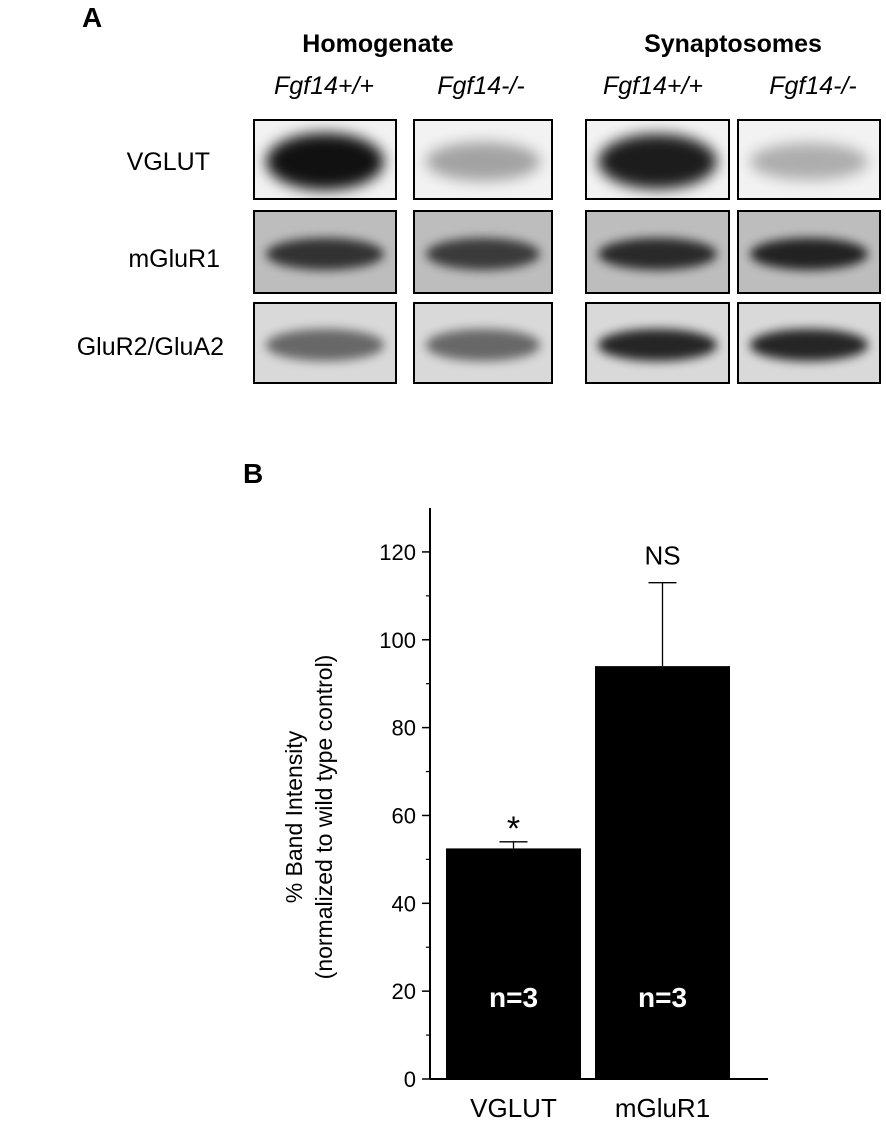 This screenshot has height=1129, width=886. I want to click on y-tick-label: 60, so click(404, 815).